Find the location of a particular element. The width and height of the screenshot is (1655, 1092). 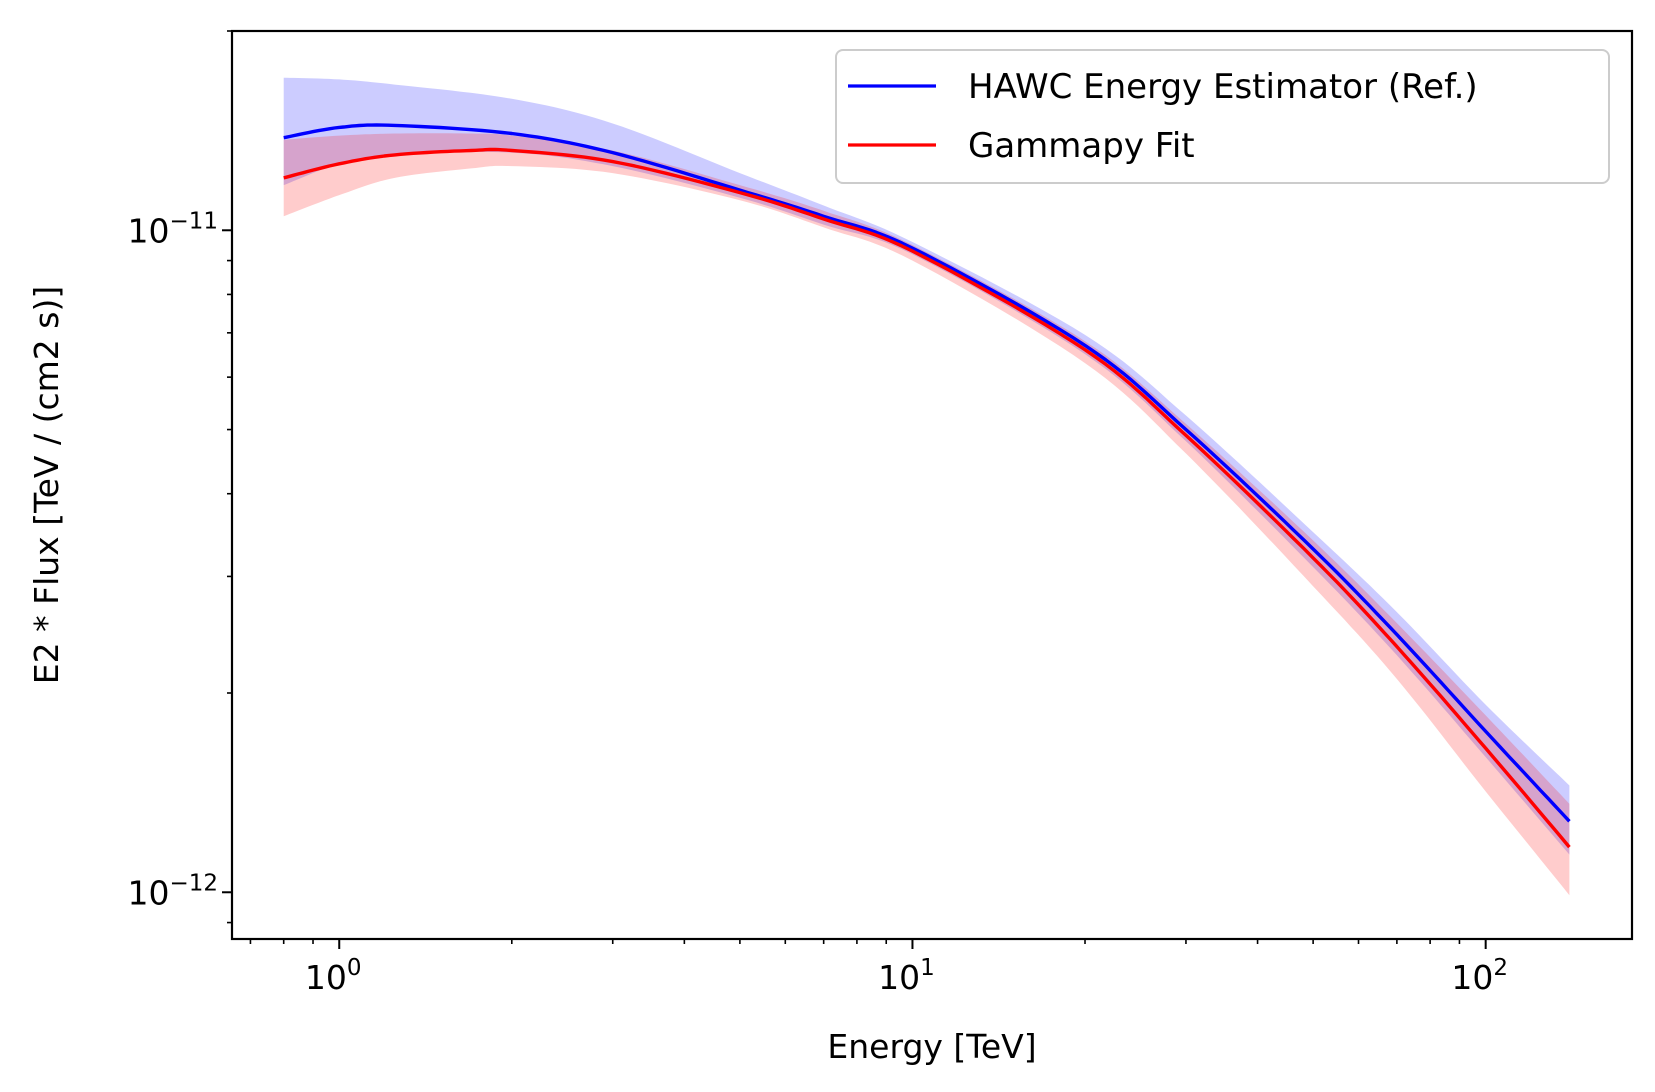

y-axis-title: E2 * Flux [TeV / (cm2 s)] is located at coordinates (46, 485).